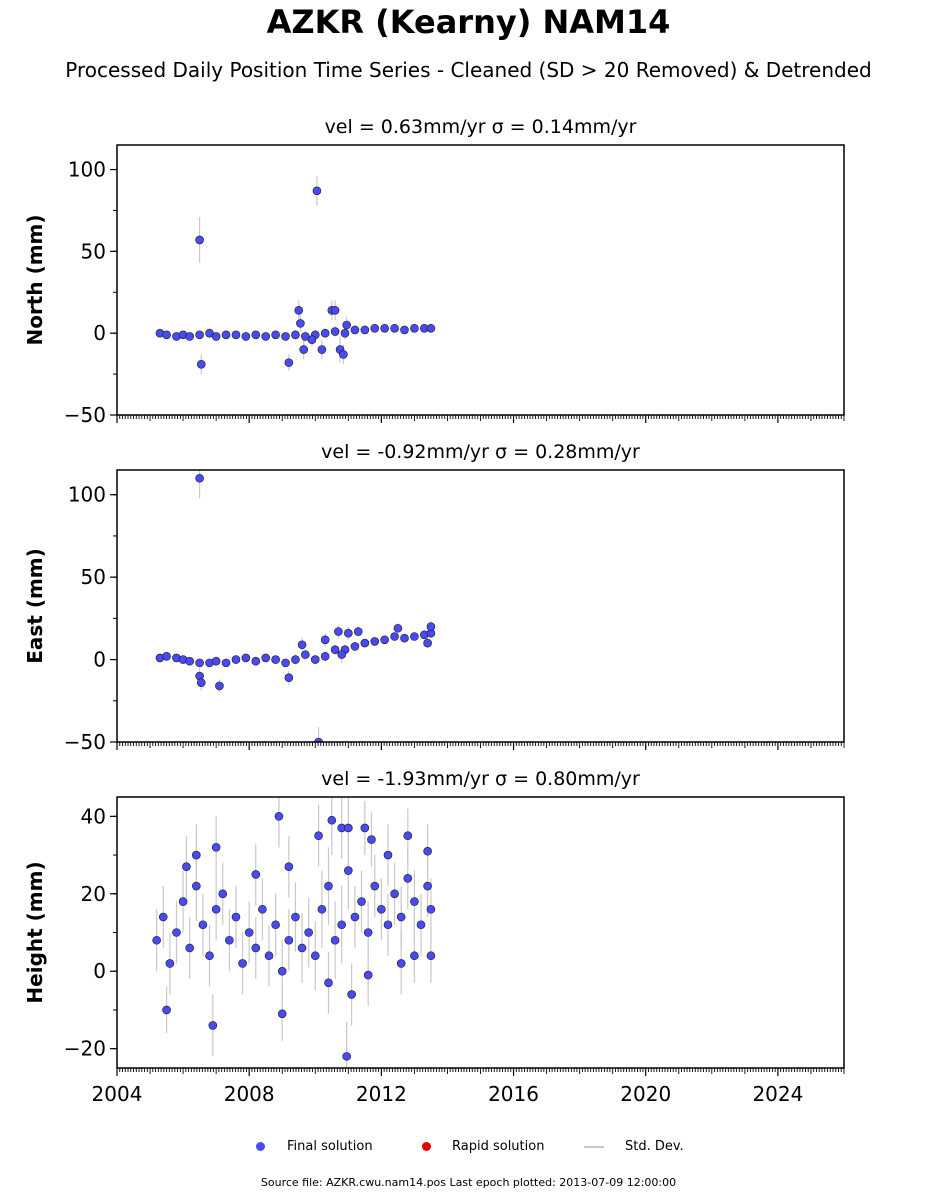 The image size is (937, 1200). What do you see at coordinates (35, 279) in the screenshot?
I see `y-axis-label: North (mm)` at bounding box center [35, 279].